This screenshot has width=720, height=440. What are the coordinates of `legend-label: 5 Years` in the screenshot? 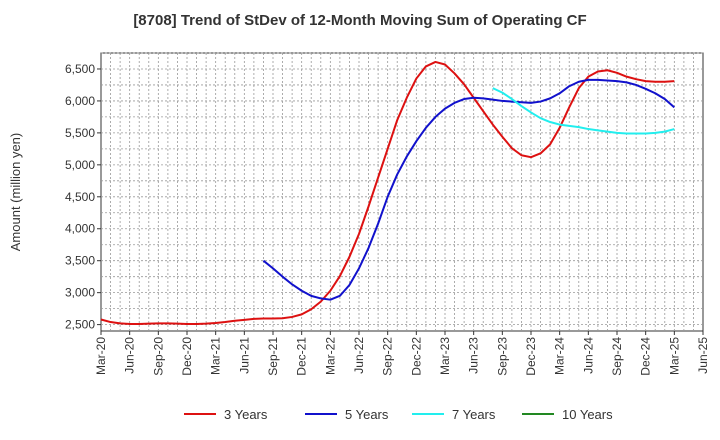 It's located at (367, 414).